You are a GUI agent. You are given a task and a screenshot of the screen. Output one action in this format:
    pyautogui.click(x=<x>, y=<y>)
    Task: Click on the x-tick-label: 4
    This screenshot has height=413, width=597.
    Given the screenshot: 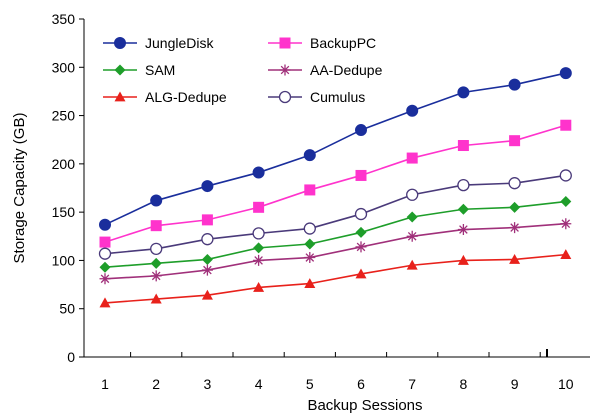 What is the action you would take?
    pyautogui.click(x=259, y=384)
    